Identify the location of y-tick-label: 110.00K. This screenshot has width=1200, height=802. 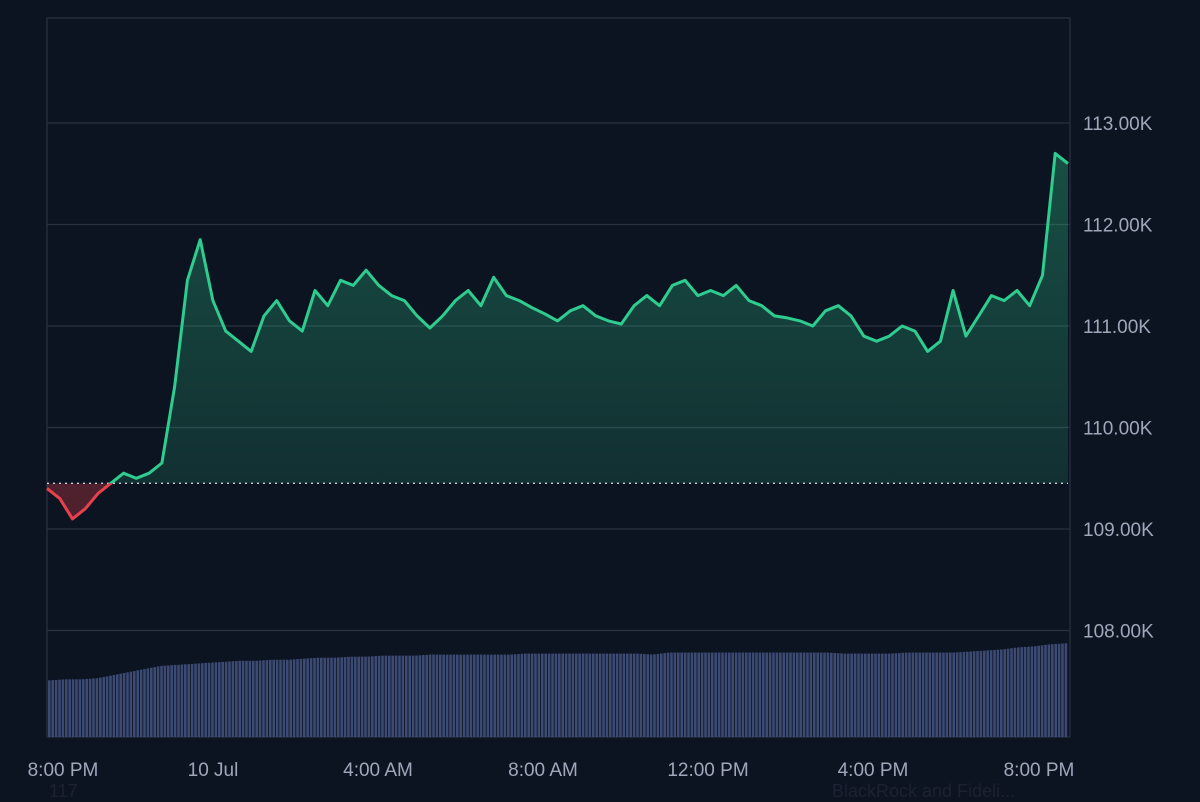
(1118, 429).